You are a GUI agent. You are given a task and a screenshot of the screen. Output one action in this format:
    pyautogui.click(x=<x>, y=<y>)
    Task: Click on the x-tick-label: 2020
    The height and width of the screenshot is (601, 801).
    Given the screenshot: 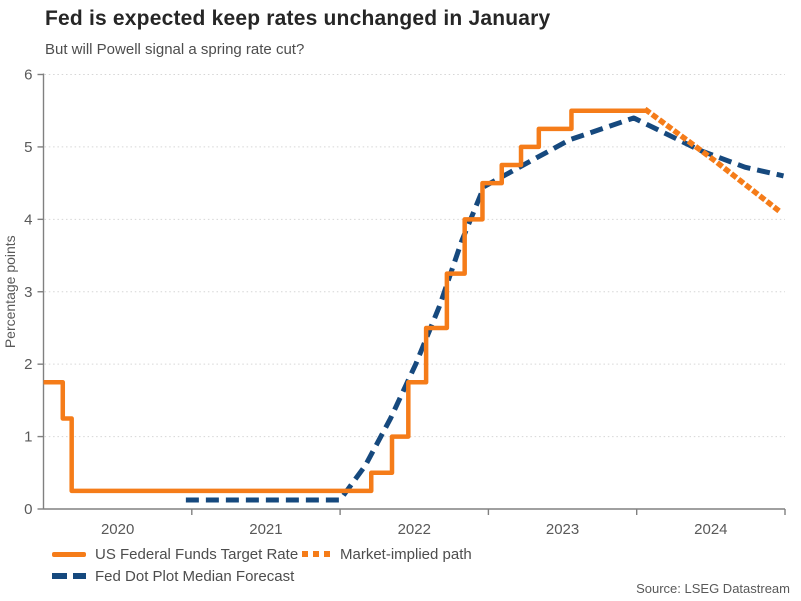 What is the action you would take?
    pyautogui.click(x=117, y=529)
    